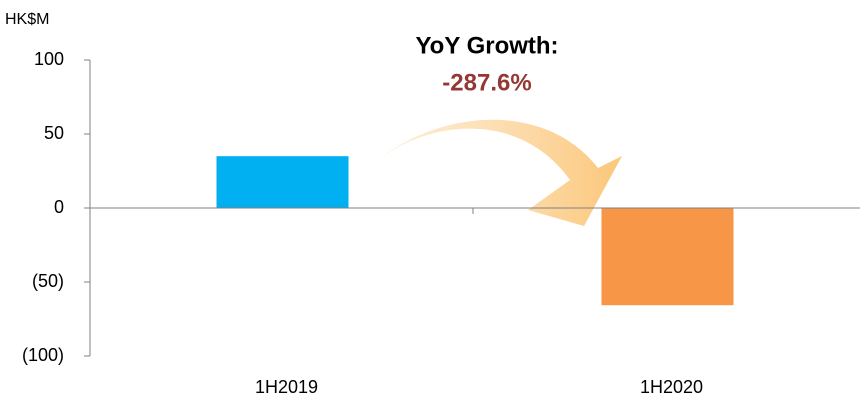 The image size is (863, 404). What do you see at coordinates (671, 387) in the screenshot?
I see `x-tick-label: 1H2020` at bounding box center [671, 387].